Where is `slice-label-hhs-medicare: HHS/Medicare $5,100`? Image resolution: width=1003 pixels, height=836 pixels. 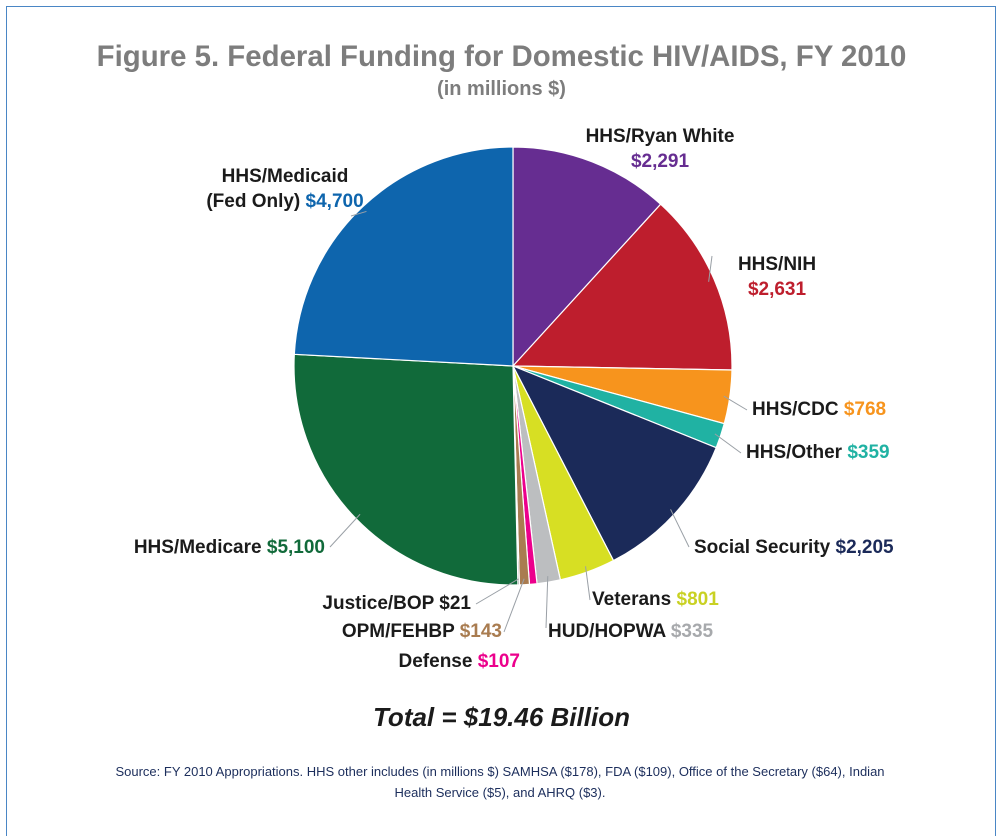
slice-label-hhs-medicare: HHS/Medicare $5,100 is located at coordinates (229, 547).